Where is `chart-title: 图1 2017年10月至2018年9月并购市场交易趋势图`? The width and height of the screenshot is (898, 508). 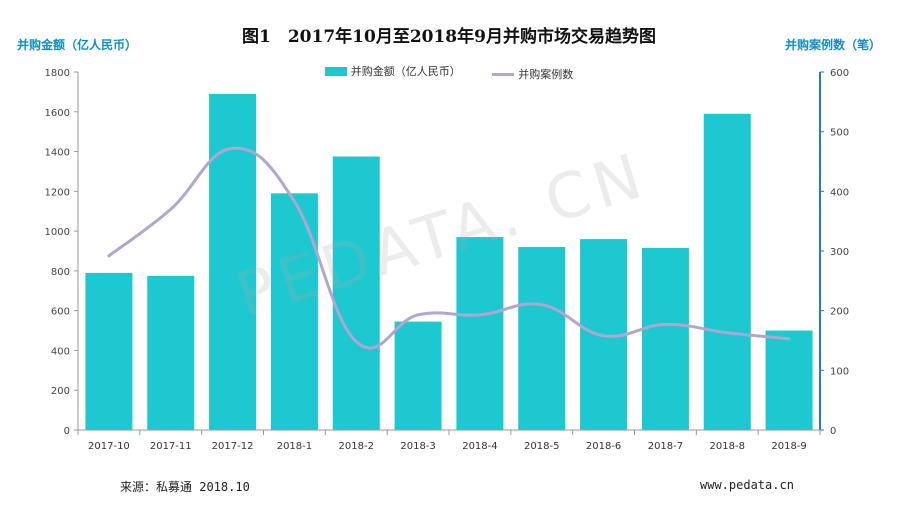
chart-title: 图1 2017年10月至2018年9月并购市场交易趋势图 is located at coordinates (449, 37).